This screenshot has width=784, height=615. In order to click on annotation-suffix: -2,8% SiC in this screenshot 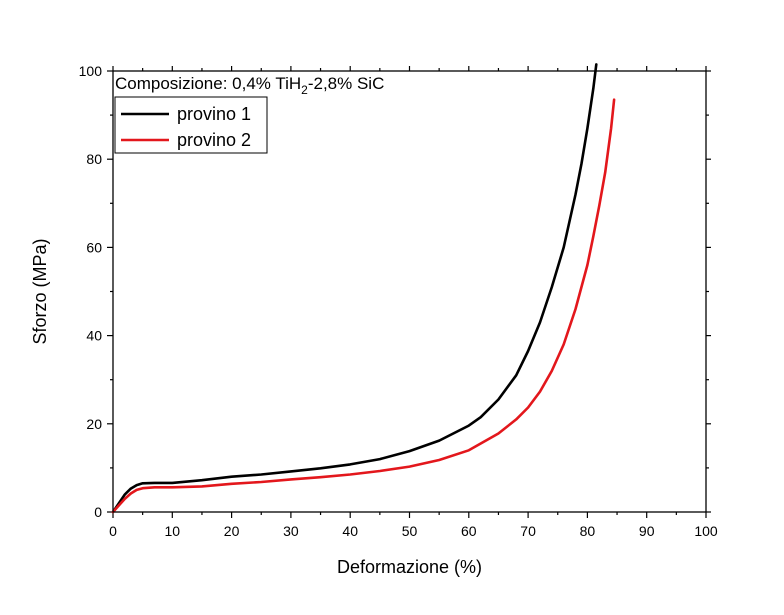, I will do `click(346, 83)`.